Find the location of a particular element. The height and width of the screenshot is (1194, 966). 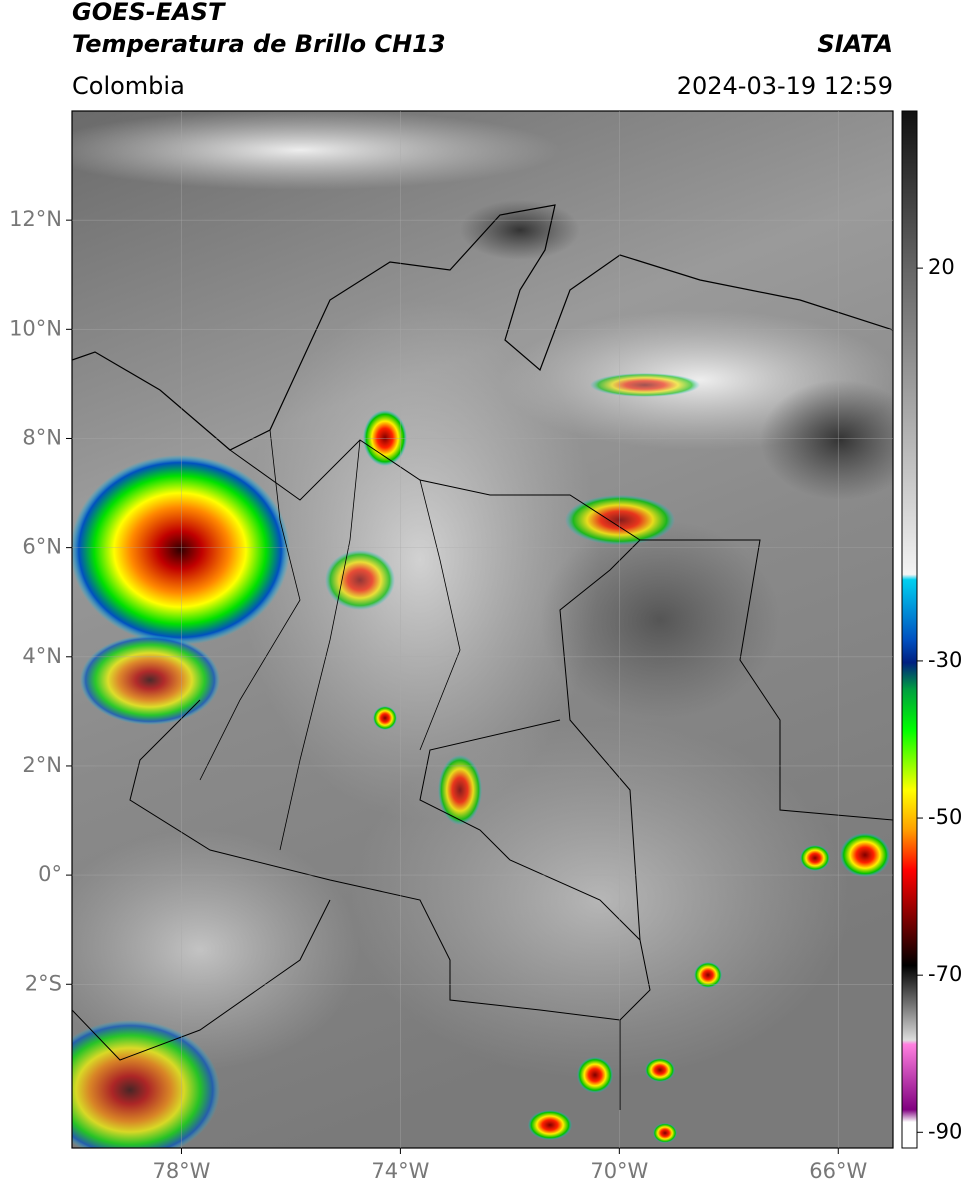

lat-tick-label: 6°N is located at coordinates (42, 547).